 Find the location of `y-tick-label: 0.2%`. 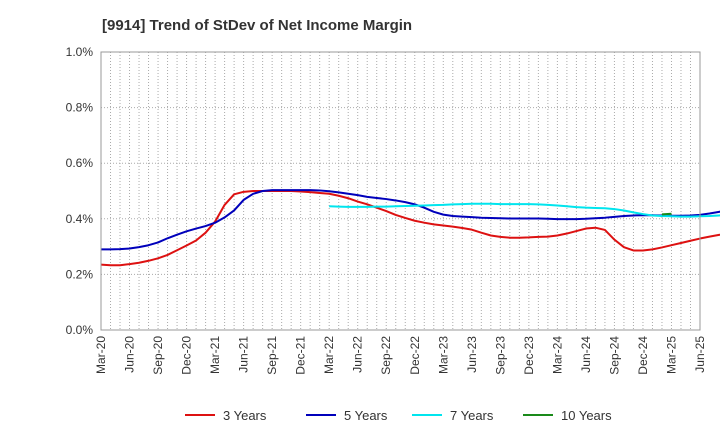

y-tick-label: 0.2% is located at coordinates (80, 274).